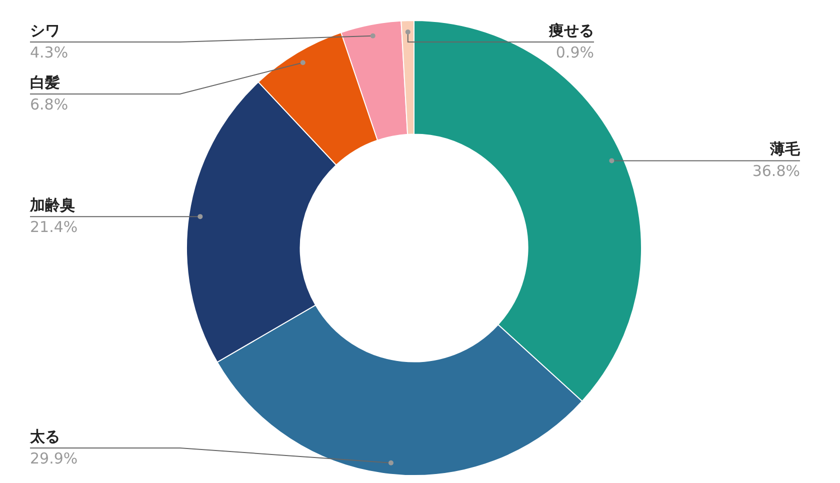  Describe the element at coordinates (45, 82) in the screenshot. I see `slice-label: 白髪` at that location.